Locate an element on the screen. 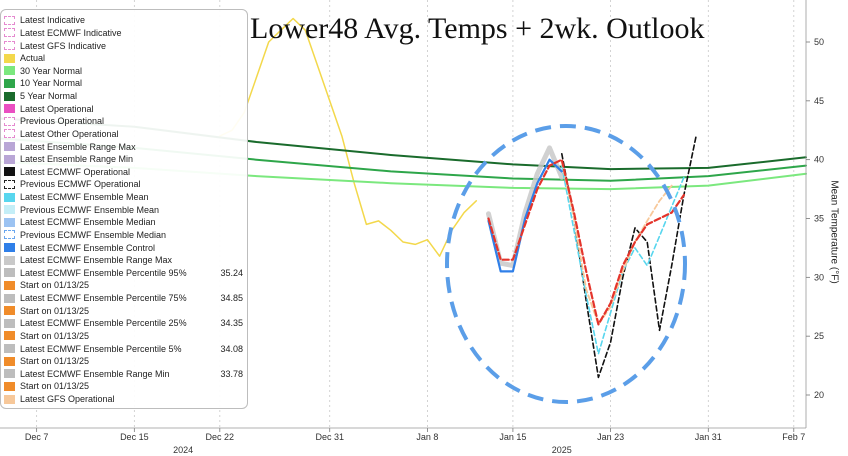 This screenshot has height=456, width=848. legend-label: Latest ECMWF Ensemble Percentile 95% is located at coordinates (103, 272).